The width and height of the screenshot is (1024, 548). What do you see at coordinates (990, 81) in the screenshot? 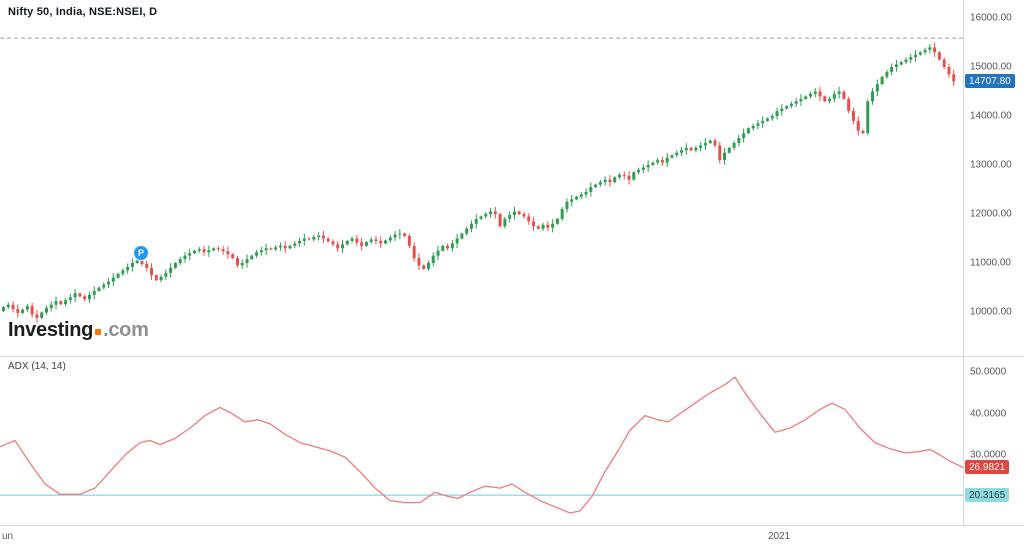
I see `last-price-badge: 14707.80` at bounding box center [990, 81].